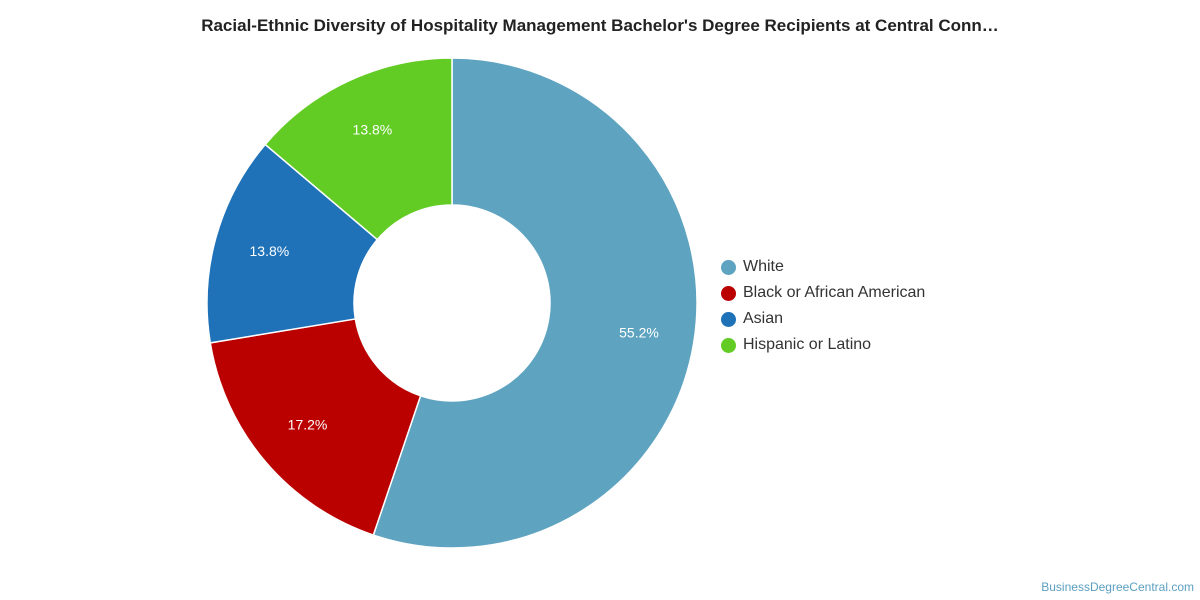  I want to click on legend-item-asian: Asian, so click(823, 319).